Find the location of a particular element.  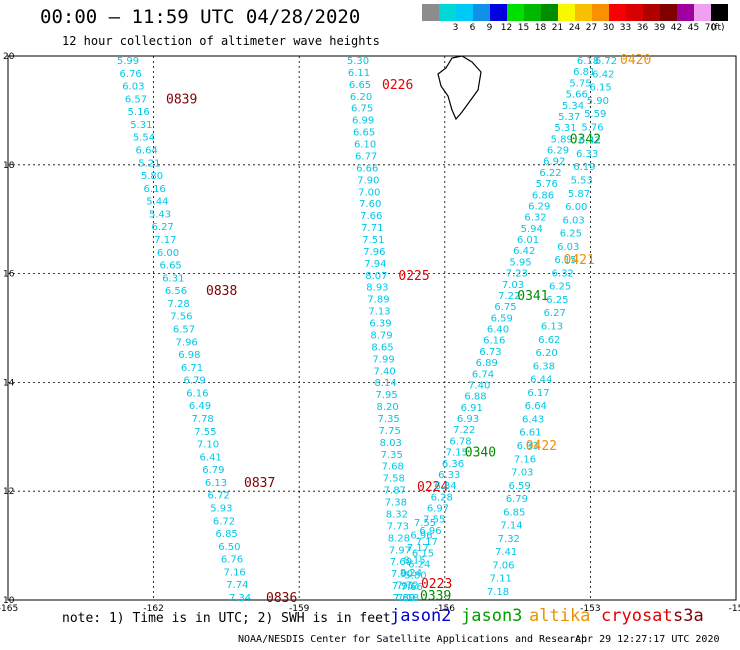

x-tick-label: -165 is located at coordinates (9, 609).